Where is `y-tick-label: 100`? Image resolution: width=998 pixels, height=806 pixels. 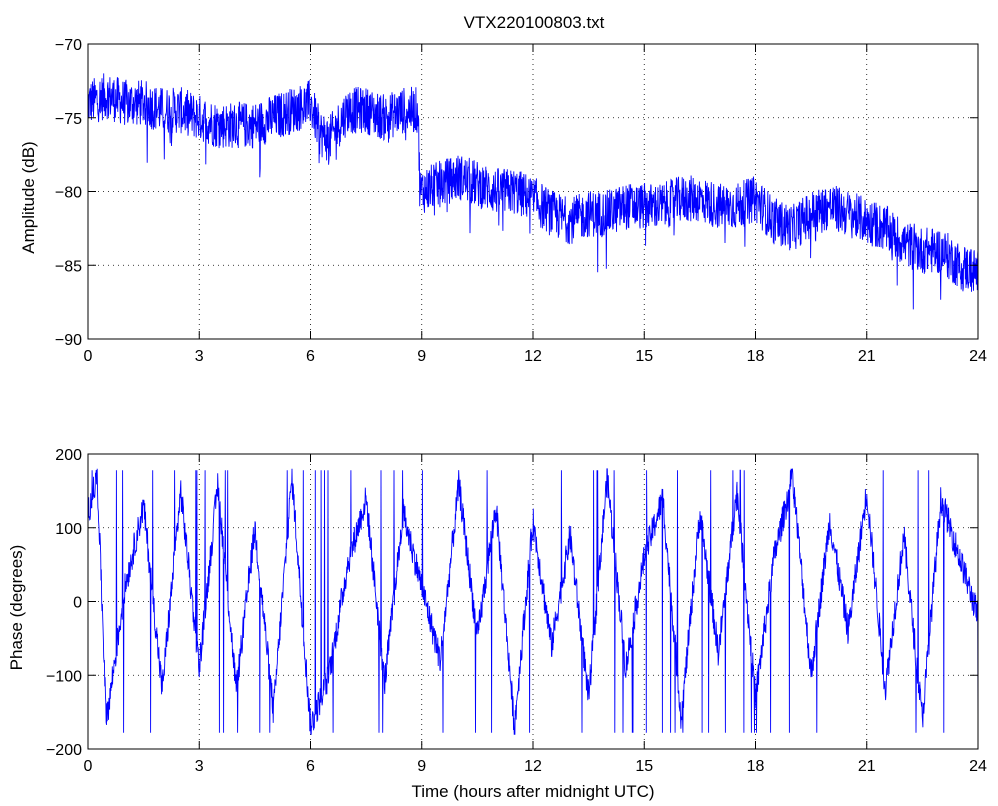
y-tick-label: 100 is located at coordinates (68, 529).